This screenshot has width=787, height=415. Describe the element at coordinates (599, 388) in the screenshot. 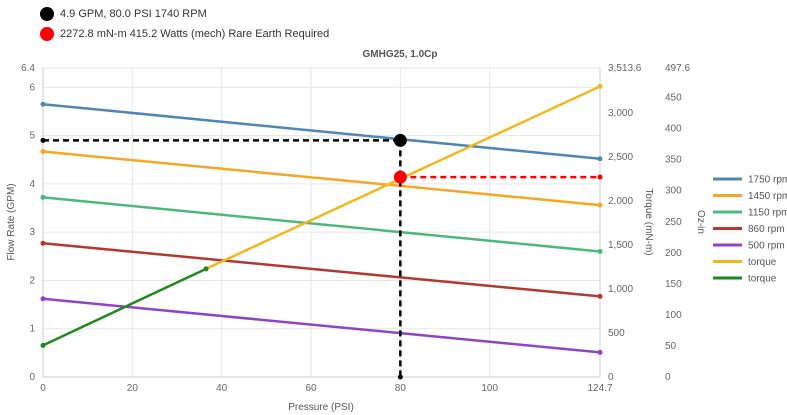

I see `x-tick-label: 124.7` at that location.